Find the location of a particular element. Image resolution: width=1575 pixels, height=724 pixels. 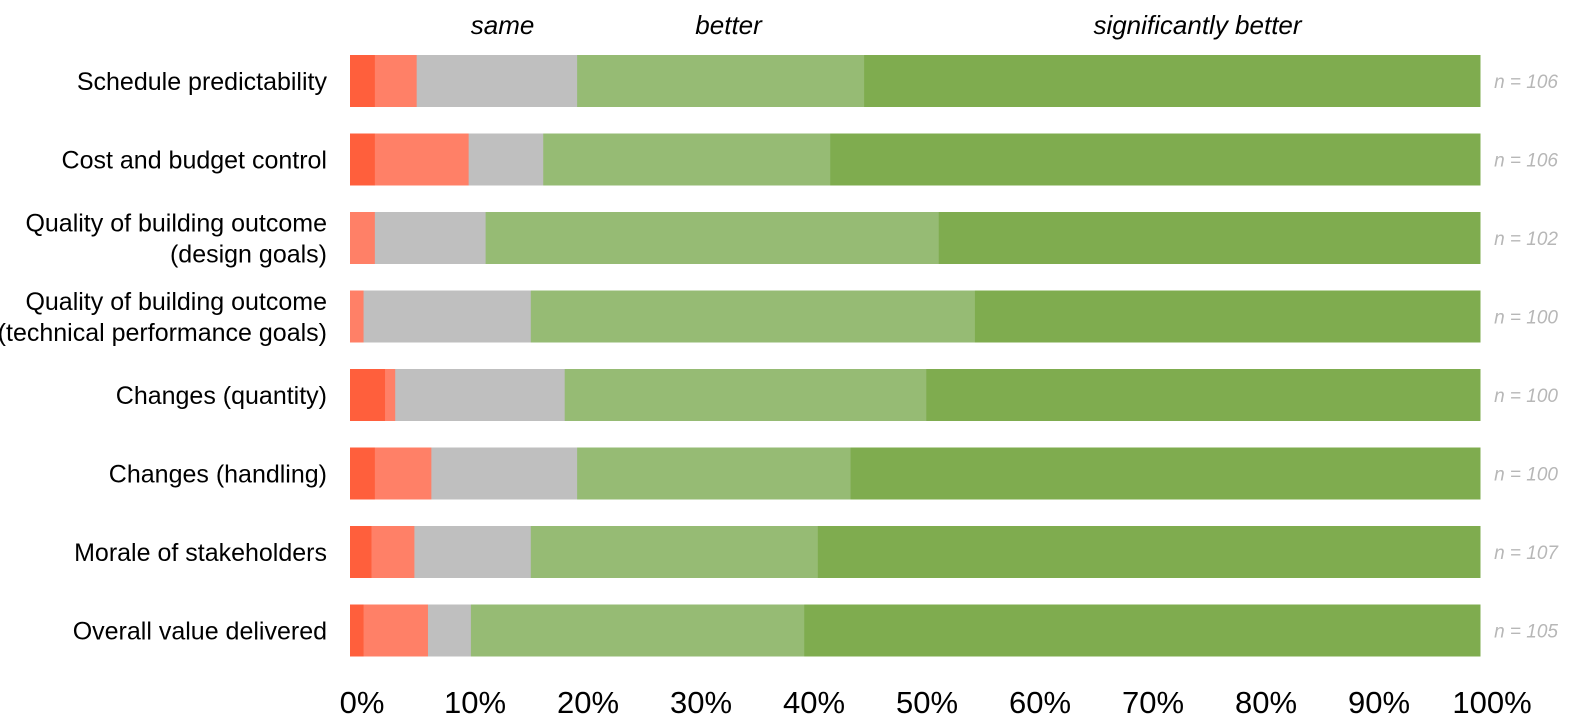

category-label: Schedule predictability is located at coordinates (202, 82).